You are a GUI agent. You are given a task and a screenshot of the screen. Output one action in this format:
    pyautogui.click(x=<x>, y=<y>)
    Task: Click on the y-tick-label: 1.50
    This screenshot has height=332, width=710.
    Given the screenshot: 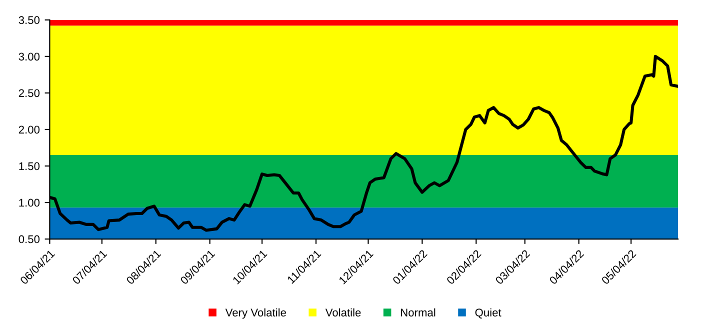 What is the action you would take?
    pyautogui.click(x=29, y=166)
    